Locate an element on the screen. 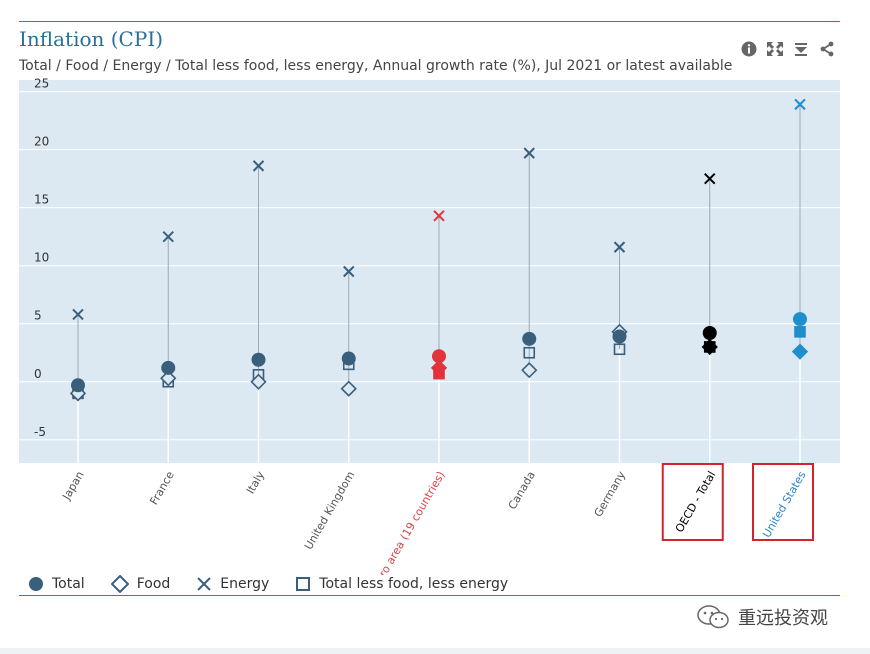 The height and width of the screenshot is (654, 870). x-tick-label: United States is located at coordinates (784, 504).